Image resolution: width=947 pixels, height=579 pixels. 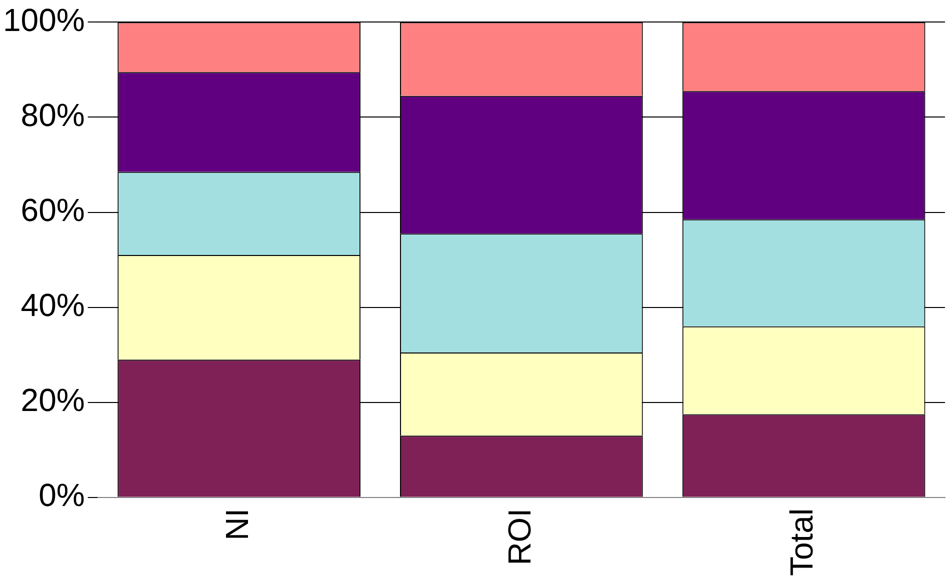 What do you see at coordinates (52, 210) in the screenshot?
I see `y-tick-label: 60%` at bounding box center [52, 210].